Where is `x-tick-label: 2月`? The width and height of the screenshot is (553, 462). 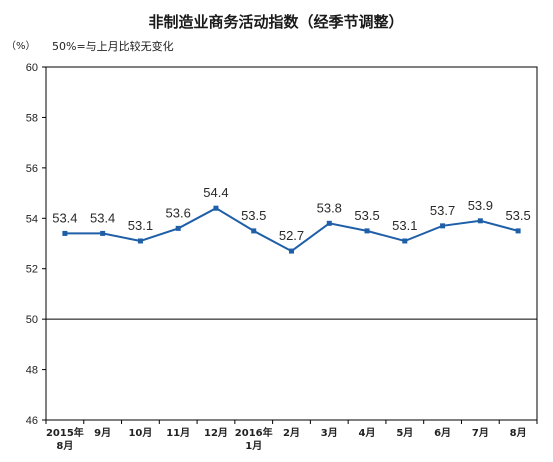 x-tick-label: 2月 is located at coordinates (291, 433).